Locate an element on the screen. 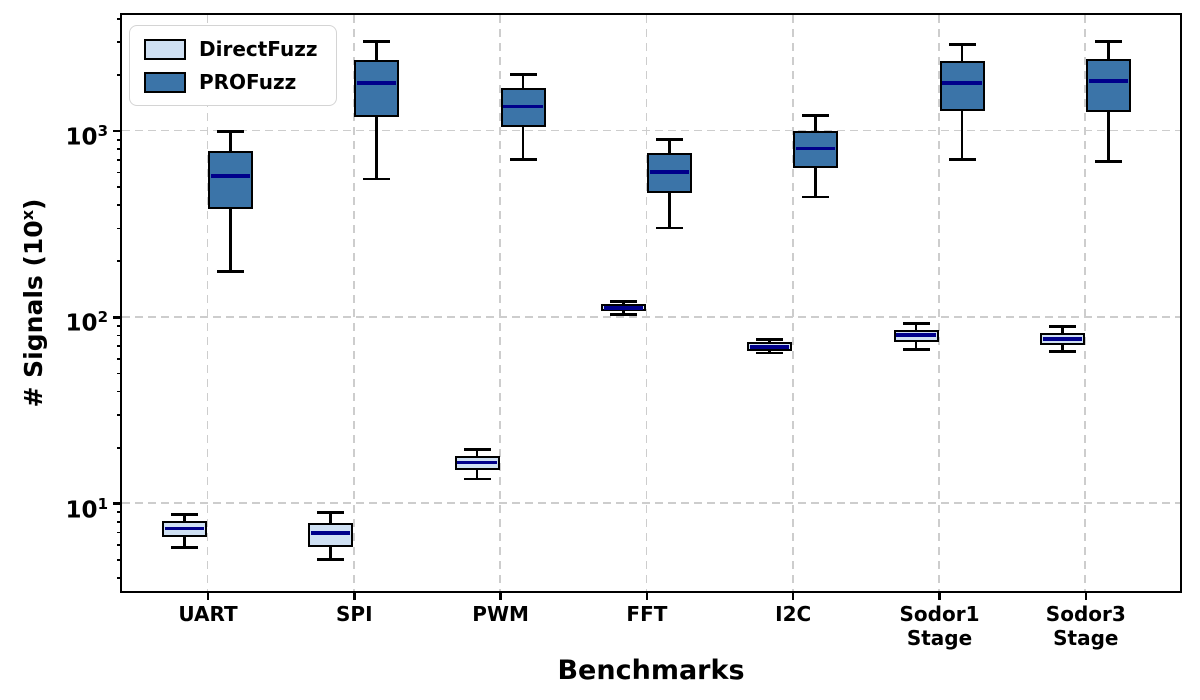 This screenshot has width=1200, height=700. x-tick-label-line: Sodor1 is located at coordinates (939, 614).